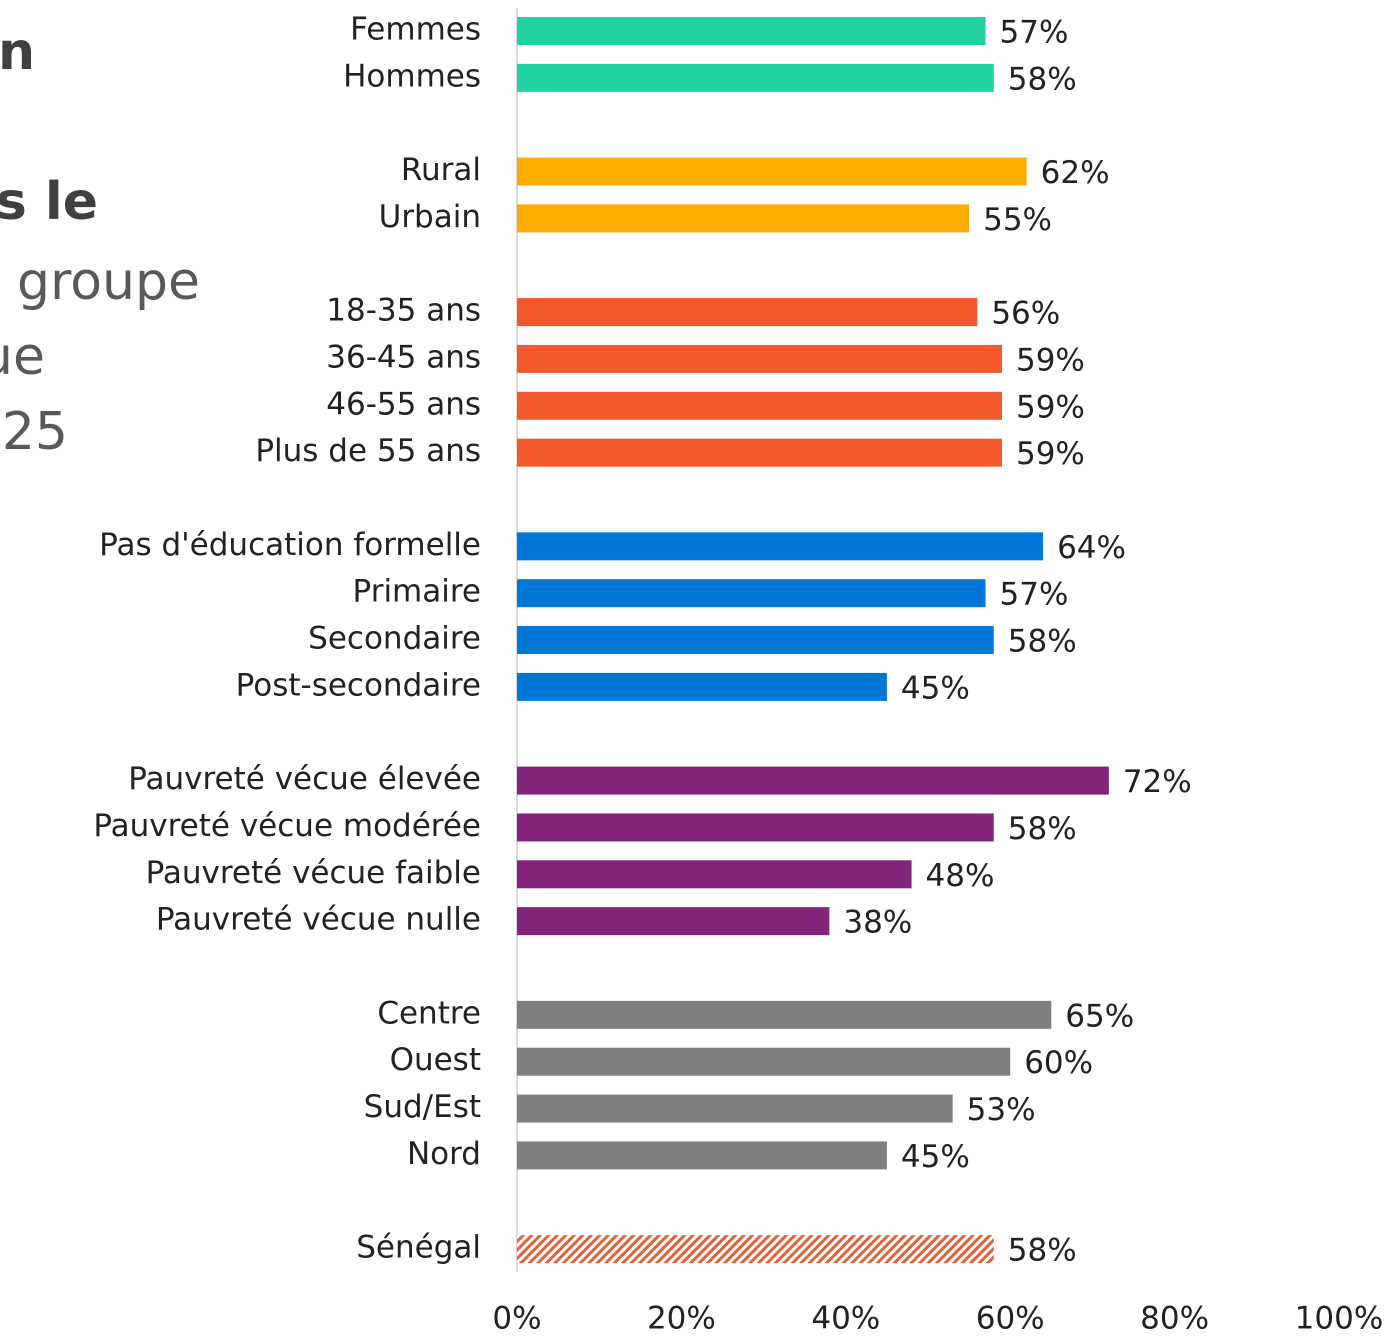 The height and width of the screenshot is (1336, 1390). I want to click on category-label: Rural, so click(441, 170).